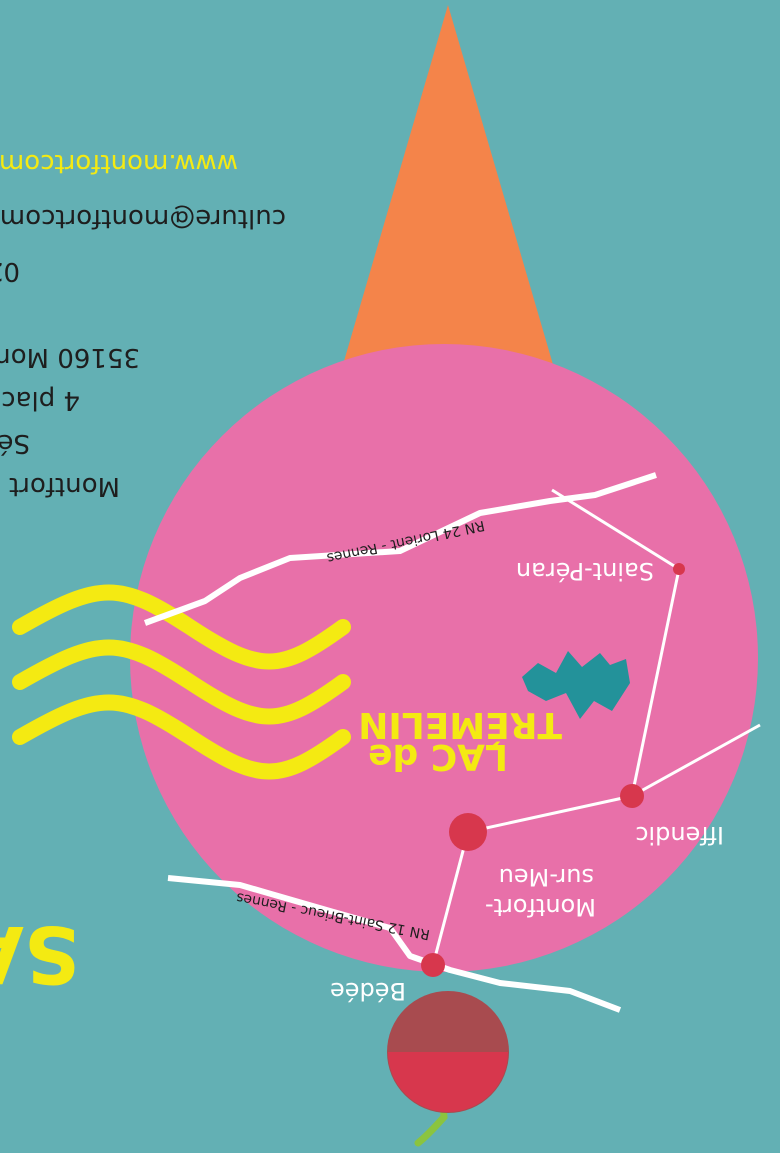 The height and width of the screenshot is (1153, 780). I want to click on waves-icon, so click(181, 682).